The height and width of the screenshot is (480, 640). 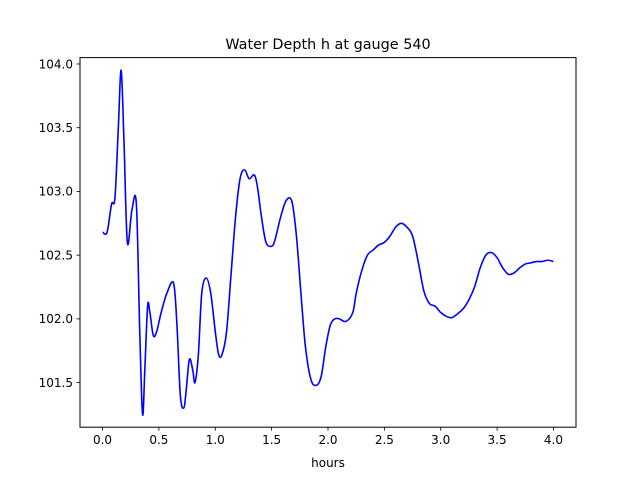 I want to click on x-tick-label: 2.0, so click(x=327, y=440).